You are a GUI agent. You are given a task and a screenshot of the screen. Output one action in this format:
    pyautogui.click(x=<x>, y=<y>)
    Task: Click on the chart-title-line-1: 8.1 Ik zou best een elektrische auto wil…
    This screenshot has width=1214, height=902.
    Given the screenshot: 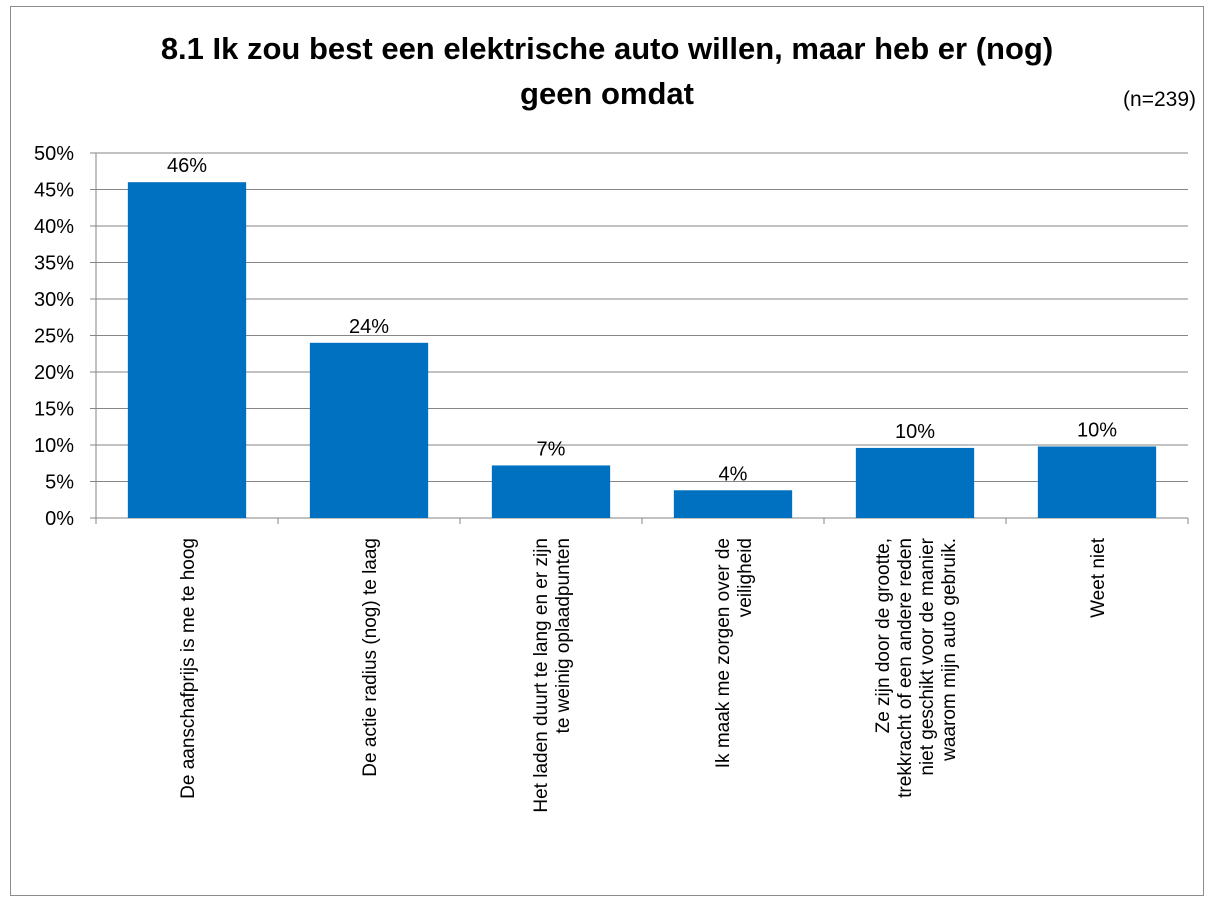 What is the action you would take?
    pyautogui.click(x=607, y=48)
    